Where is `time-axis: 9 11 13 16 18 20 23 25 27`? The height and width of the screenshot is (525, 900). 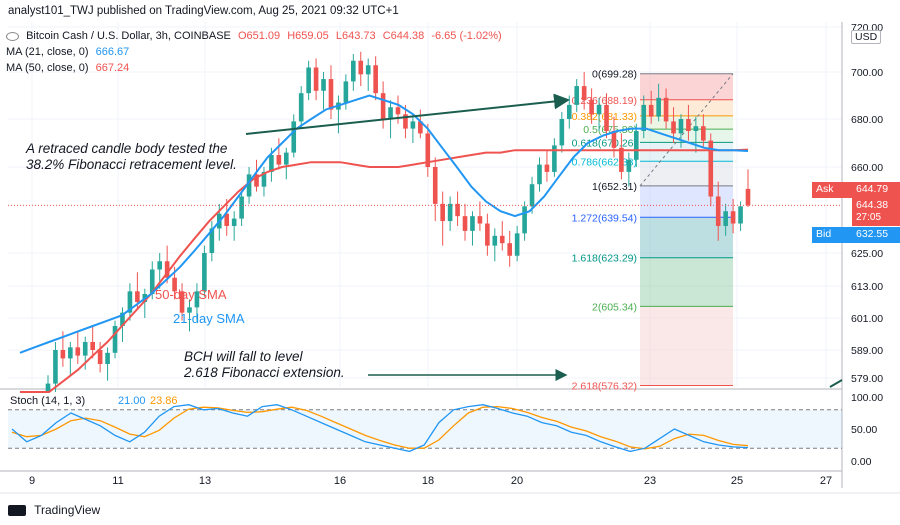 time-axis: 9 11 13 16 18 20 23 25 27 is located at coordinates (450, 484).